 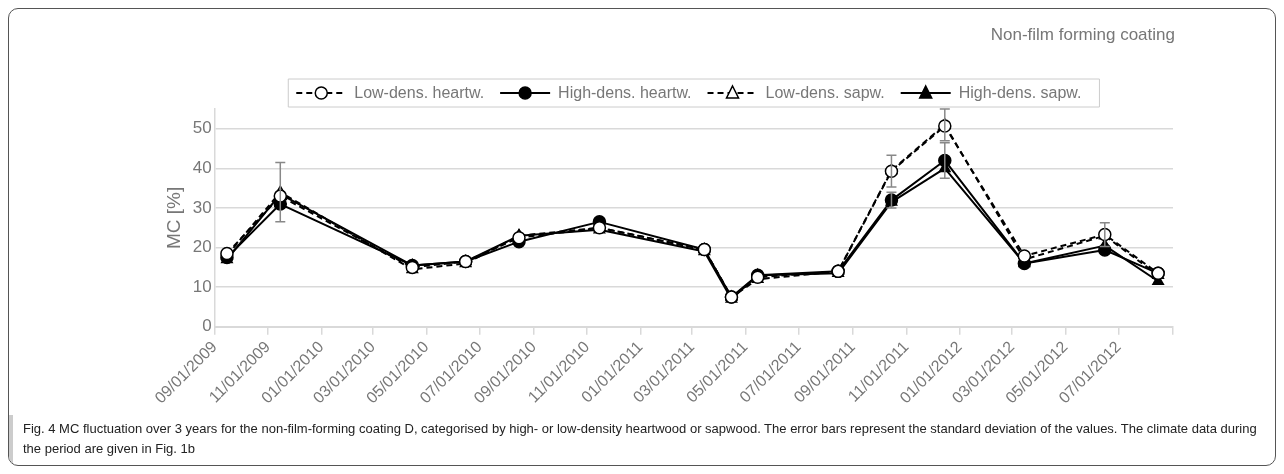 I want to click on y-tick-label: 20, so click(x=202, y=247).